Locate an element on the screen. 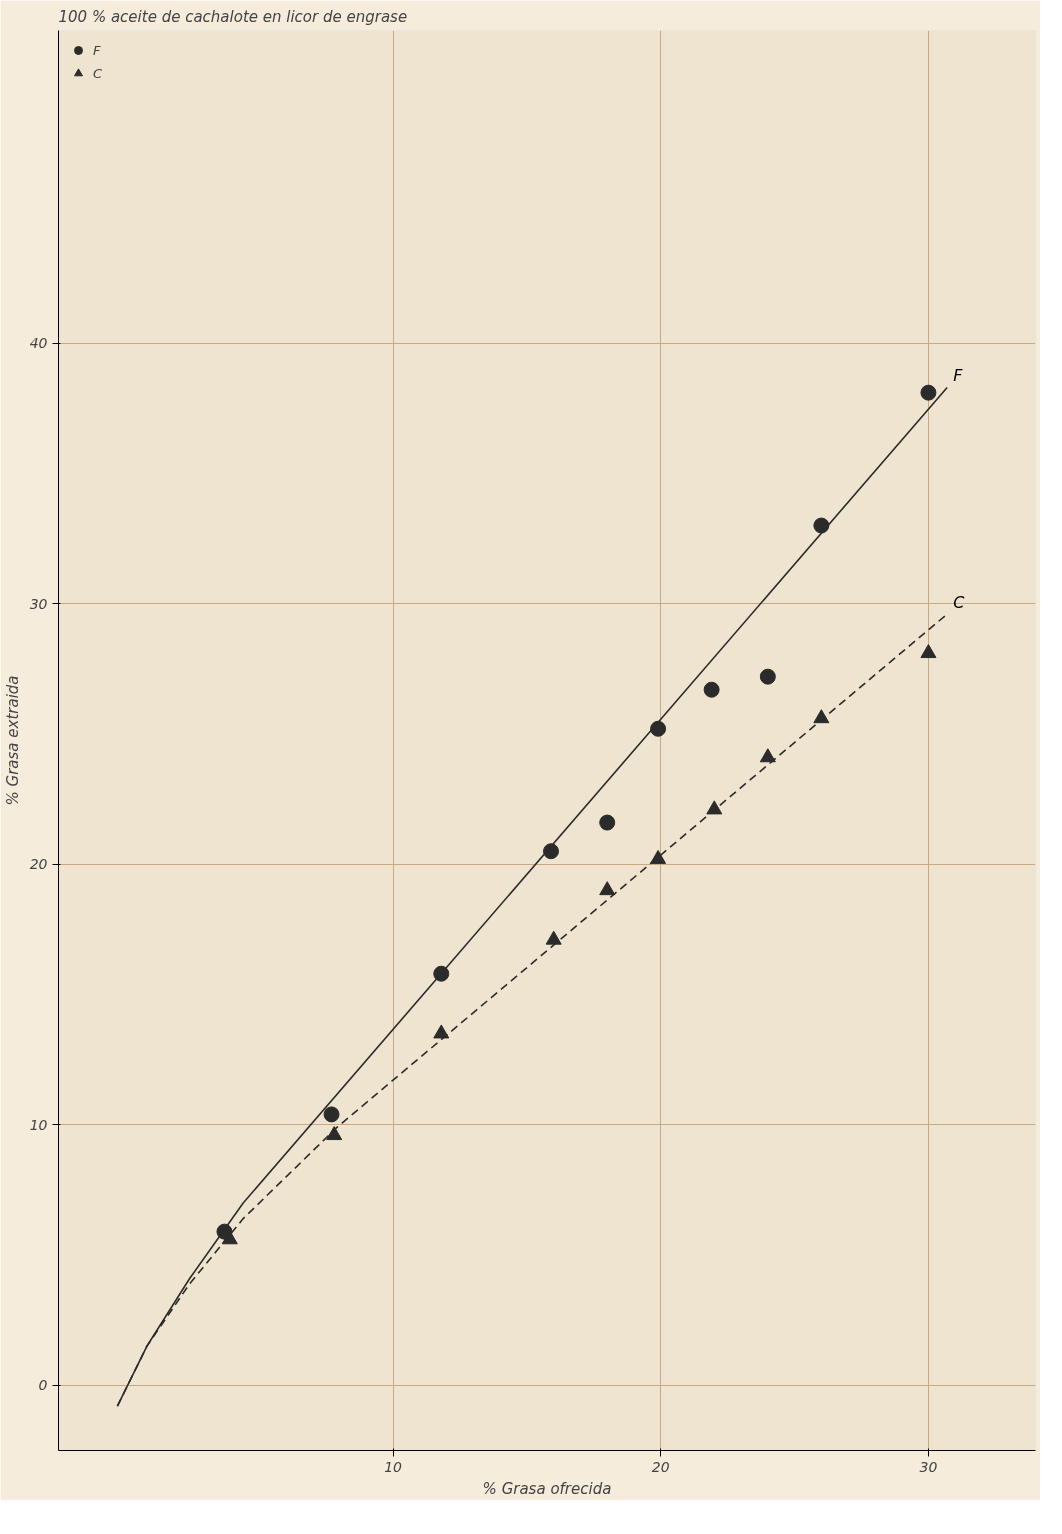  x-tick-label: 20 is located at coordinates (660, 1466).